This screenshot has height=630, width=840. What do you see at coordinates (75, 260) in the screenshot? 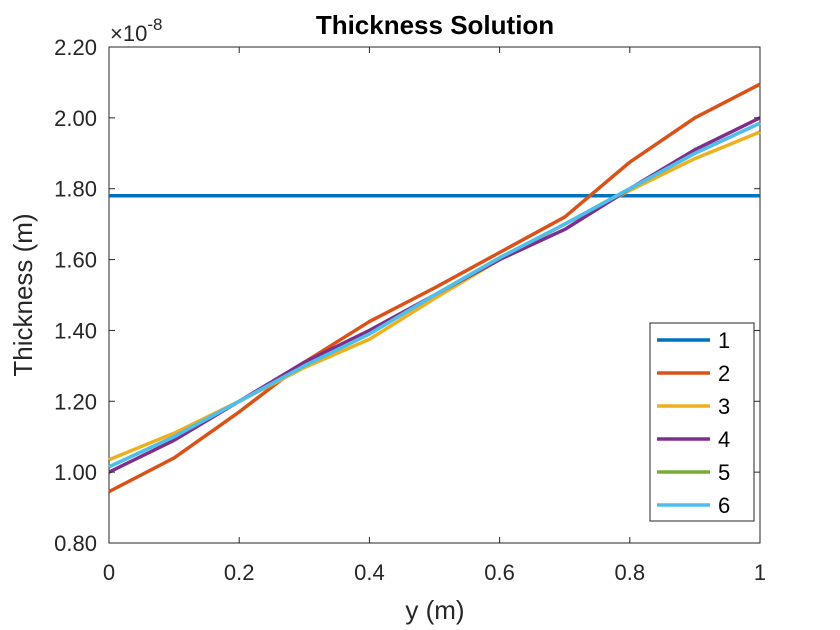
I see `y-tick-label: 1.60` at bounding box center [75, 260].